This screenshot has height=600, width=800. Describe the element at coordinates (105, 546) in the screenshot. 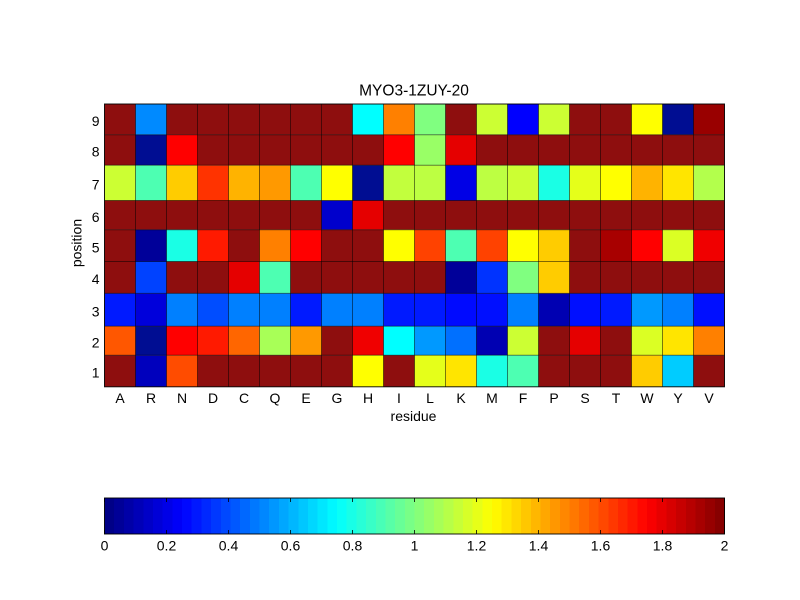

I see `svg-text: 0` at that location.